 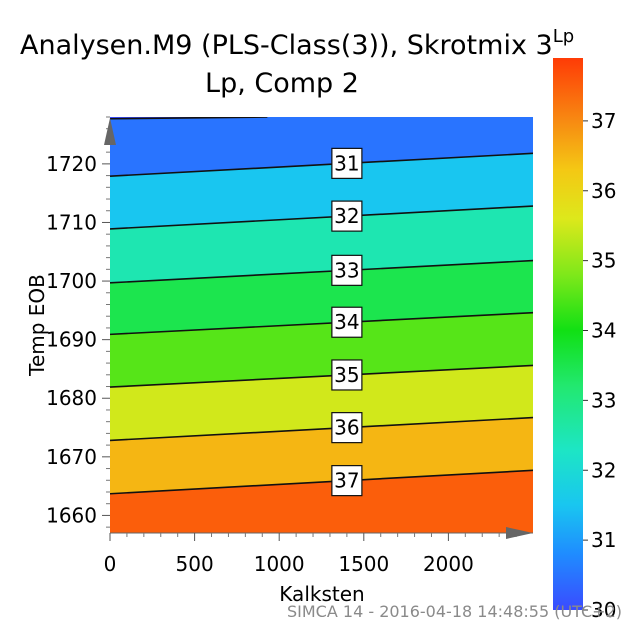 I want to click on y-axis-ticks: 1660 1670 1680 1690 1700 1710 1720, so click(x=78, y=322).